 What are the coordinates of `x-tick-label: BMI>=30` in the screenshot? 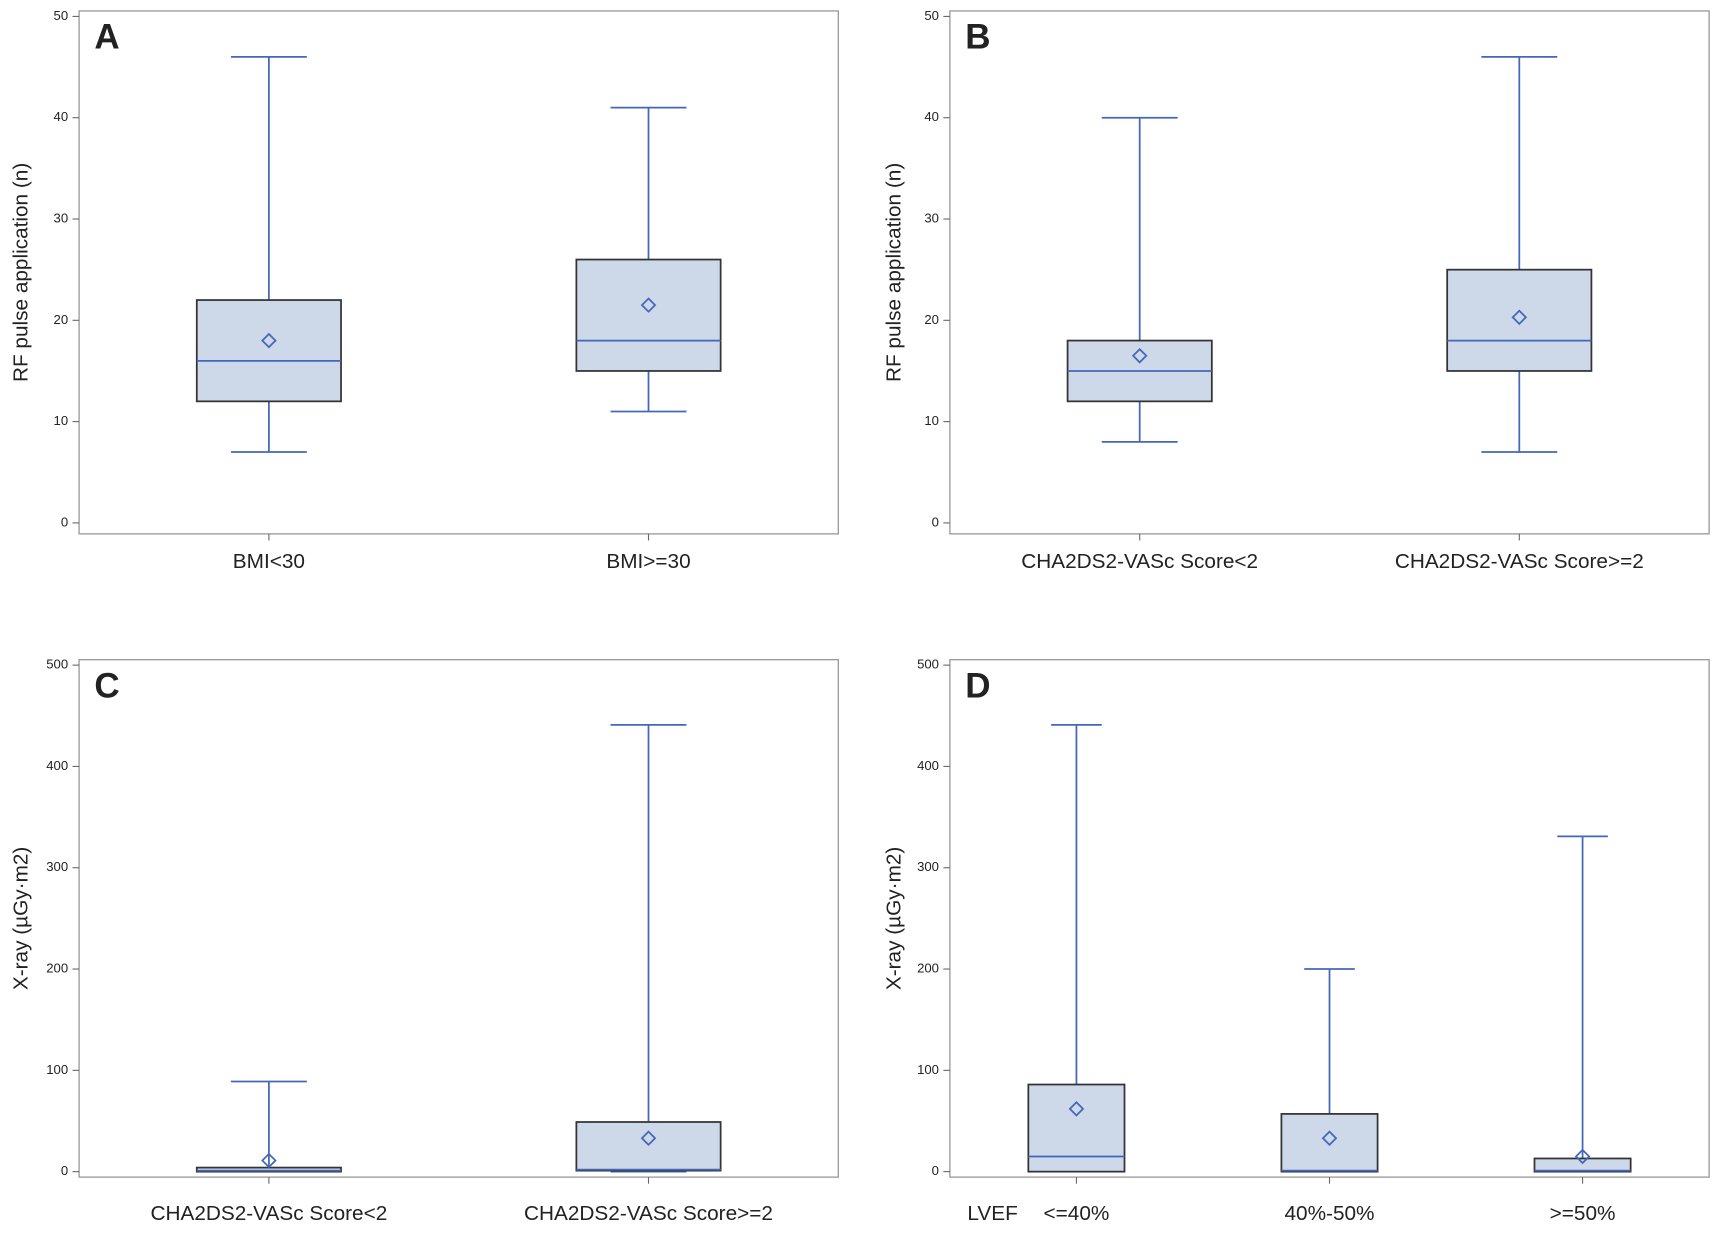 It's located at (648, 561).